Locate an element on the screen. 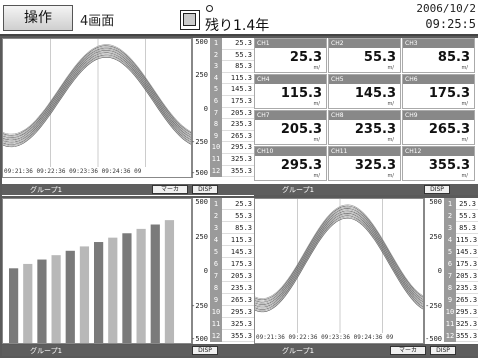  trend-graph is located at coordinates (339, 271).